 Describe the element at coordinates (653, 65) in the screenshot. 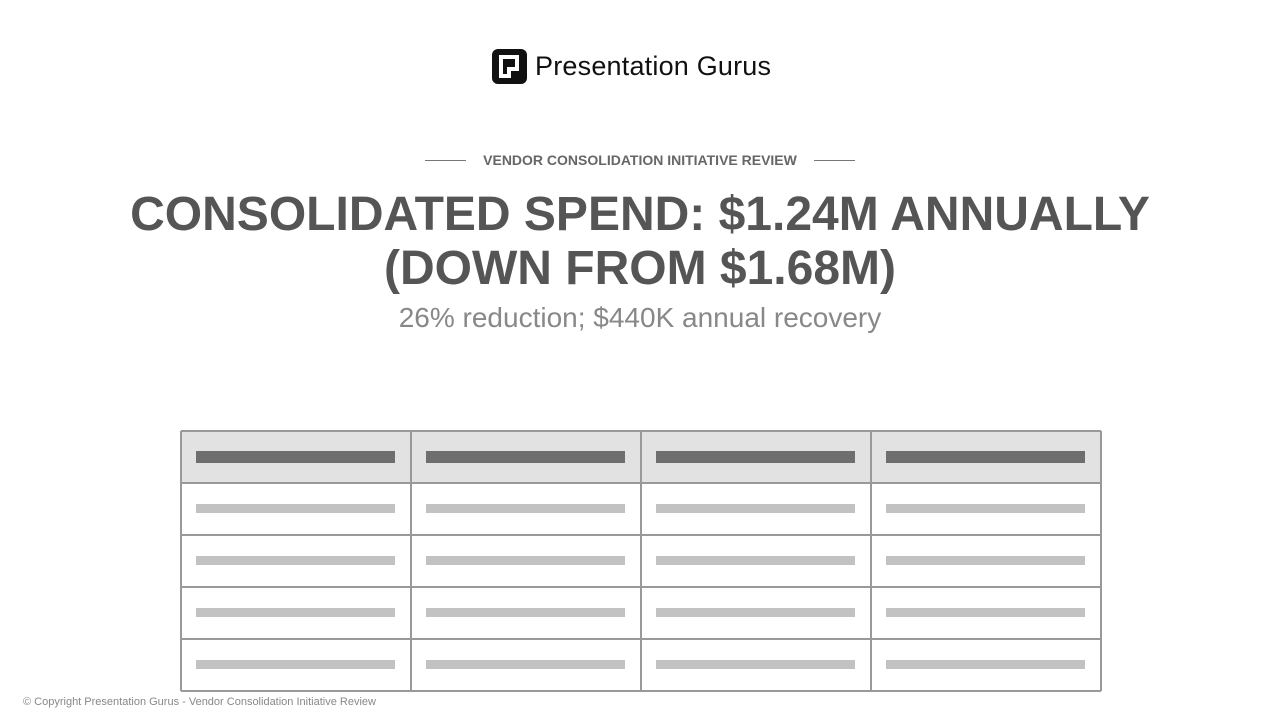

I see `logo-text: Presentation Gurus` at that location.